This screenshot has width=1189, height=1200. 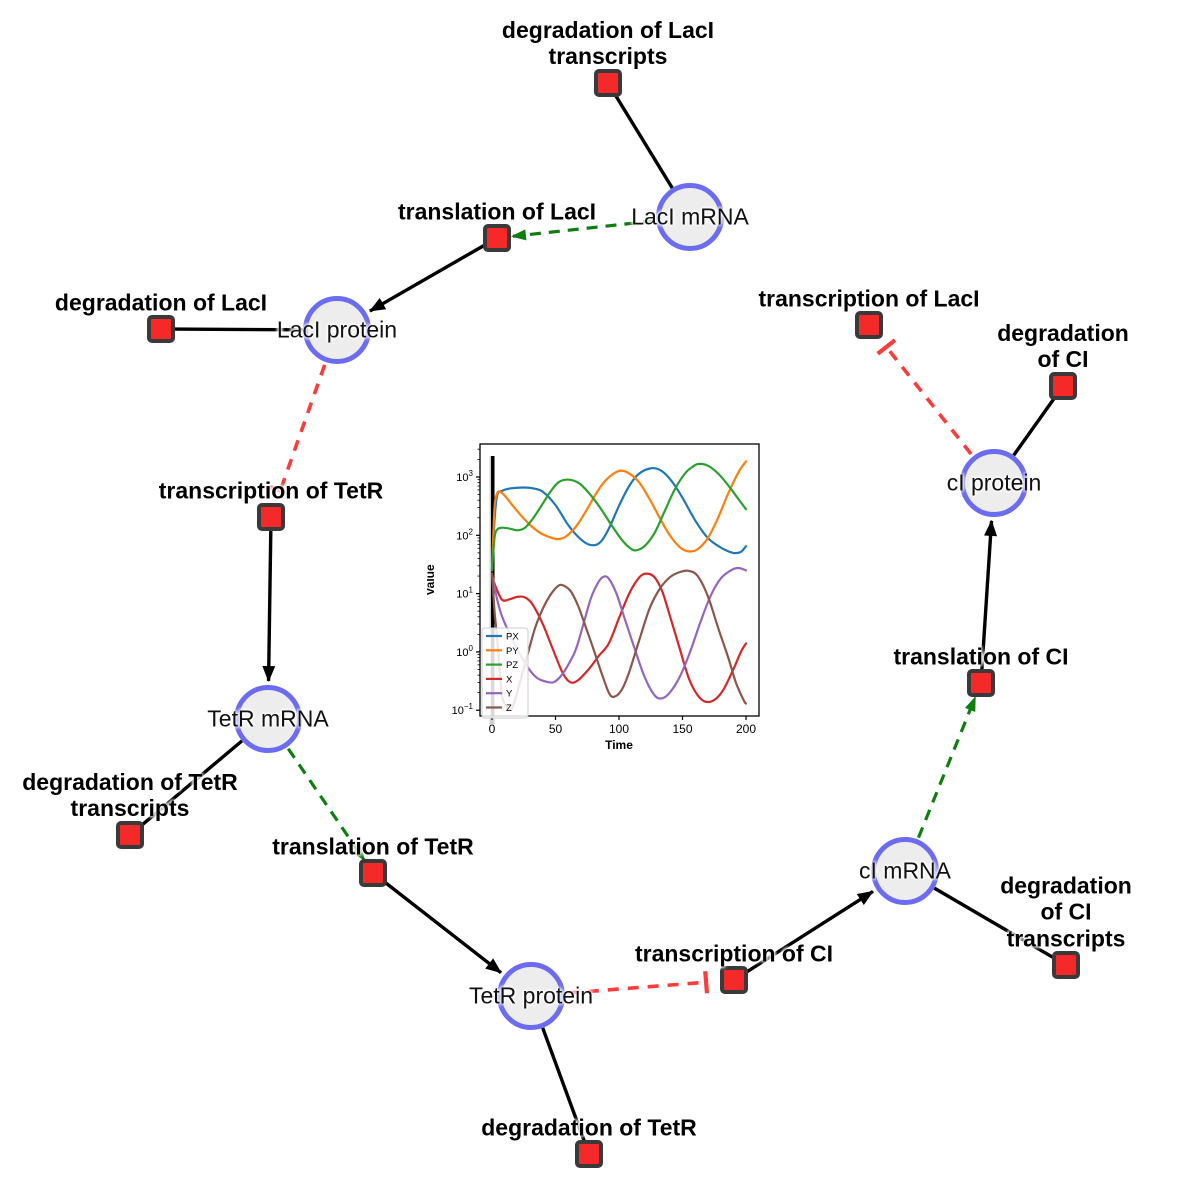 I want to click on edge-tetr_protein-deg_tetr, so click(x=564, y=1085).